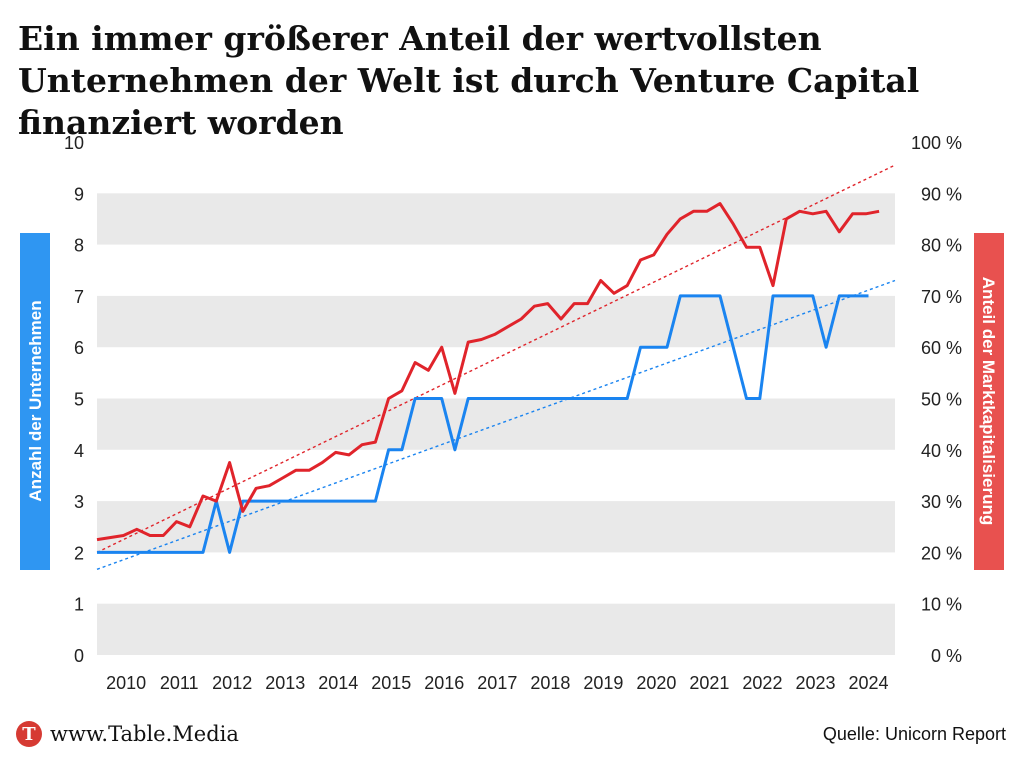  What do you see at coordinates (126, 683) in the screenshot?
I see `x-tick-label: 2010` at bounding box center [126, 683].